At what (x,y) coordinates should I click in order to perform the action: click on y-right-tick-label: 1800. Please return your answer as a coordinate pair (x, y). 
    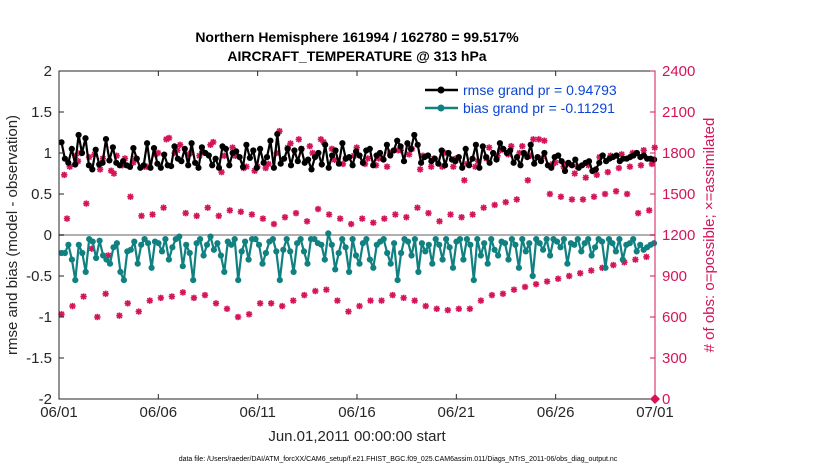
    Looking at the image, I should click on (678, 153).